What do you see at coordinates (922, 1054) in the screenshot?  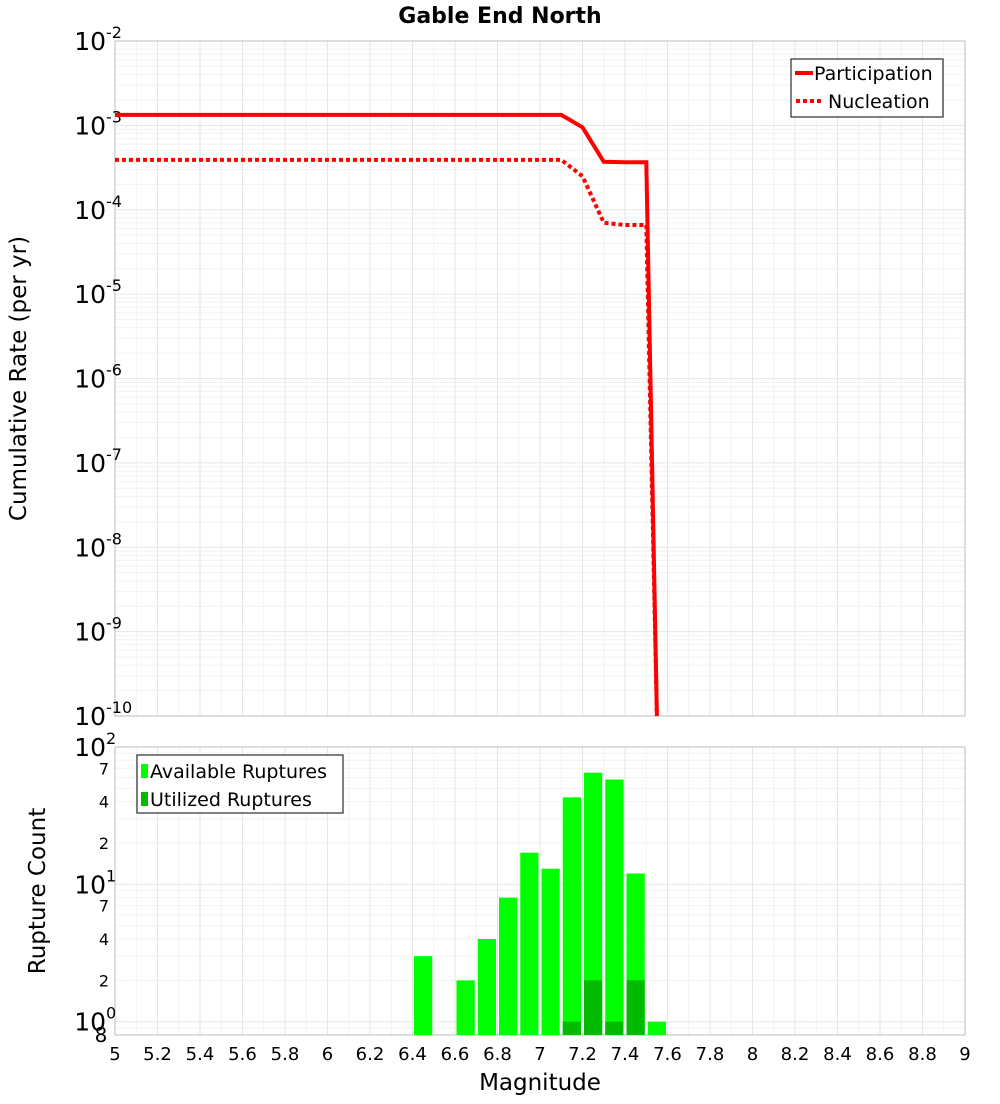 I see `x-tick-label: 8.8` at bounding box center [922, 1054].